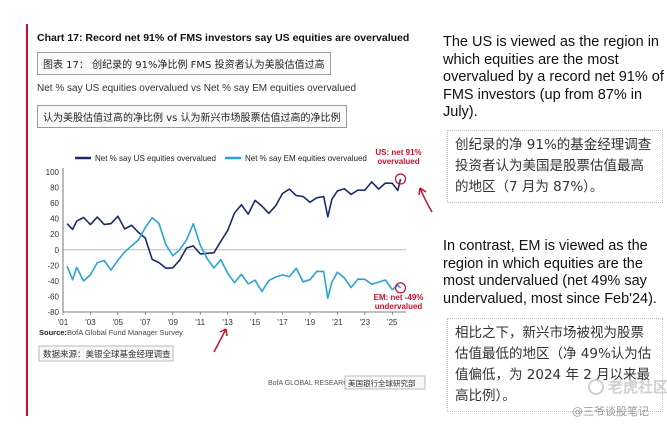  I want to click on brand-cn: 美国银行全球研究部, so click(382, 383).